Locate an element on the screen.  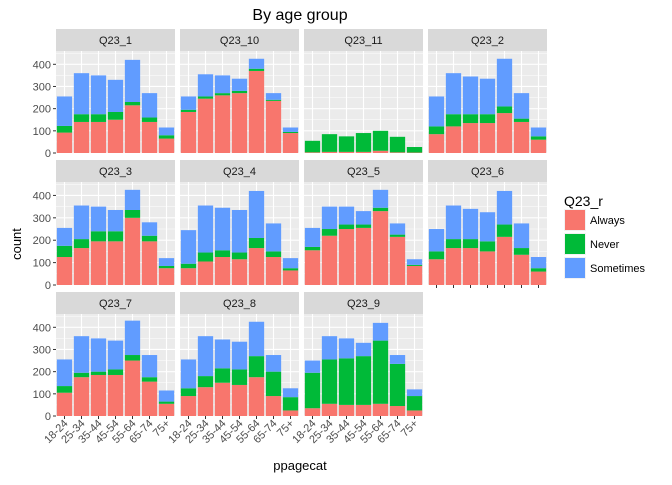
legend-swatch-sometimes is located at coordinates (575, 268).